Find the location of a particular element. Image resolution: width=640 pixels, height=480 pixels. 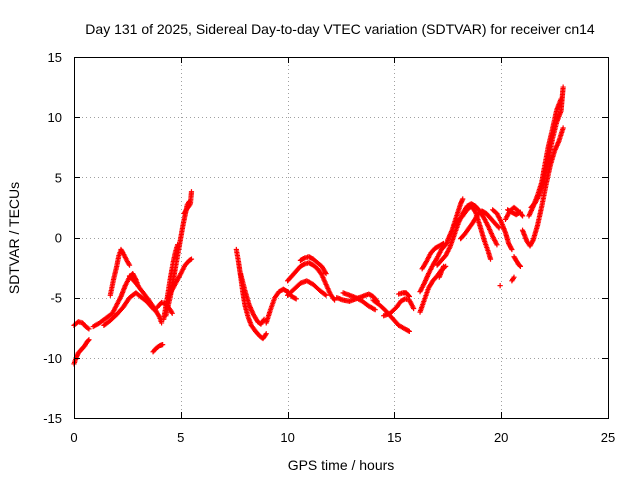

series-sat-c is located at coordinates (115, 300).